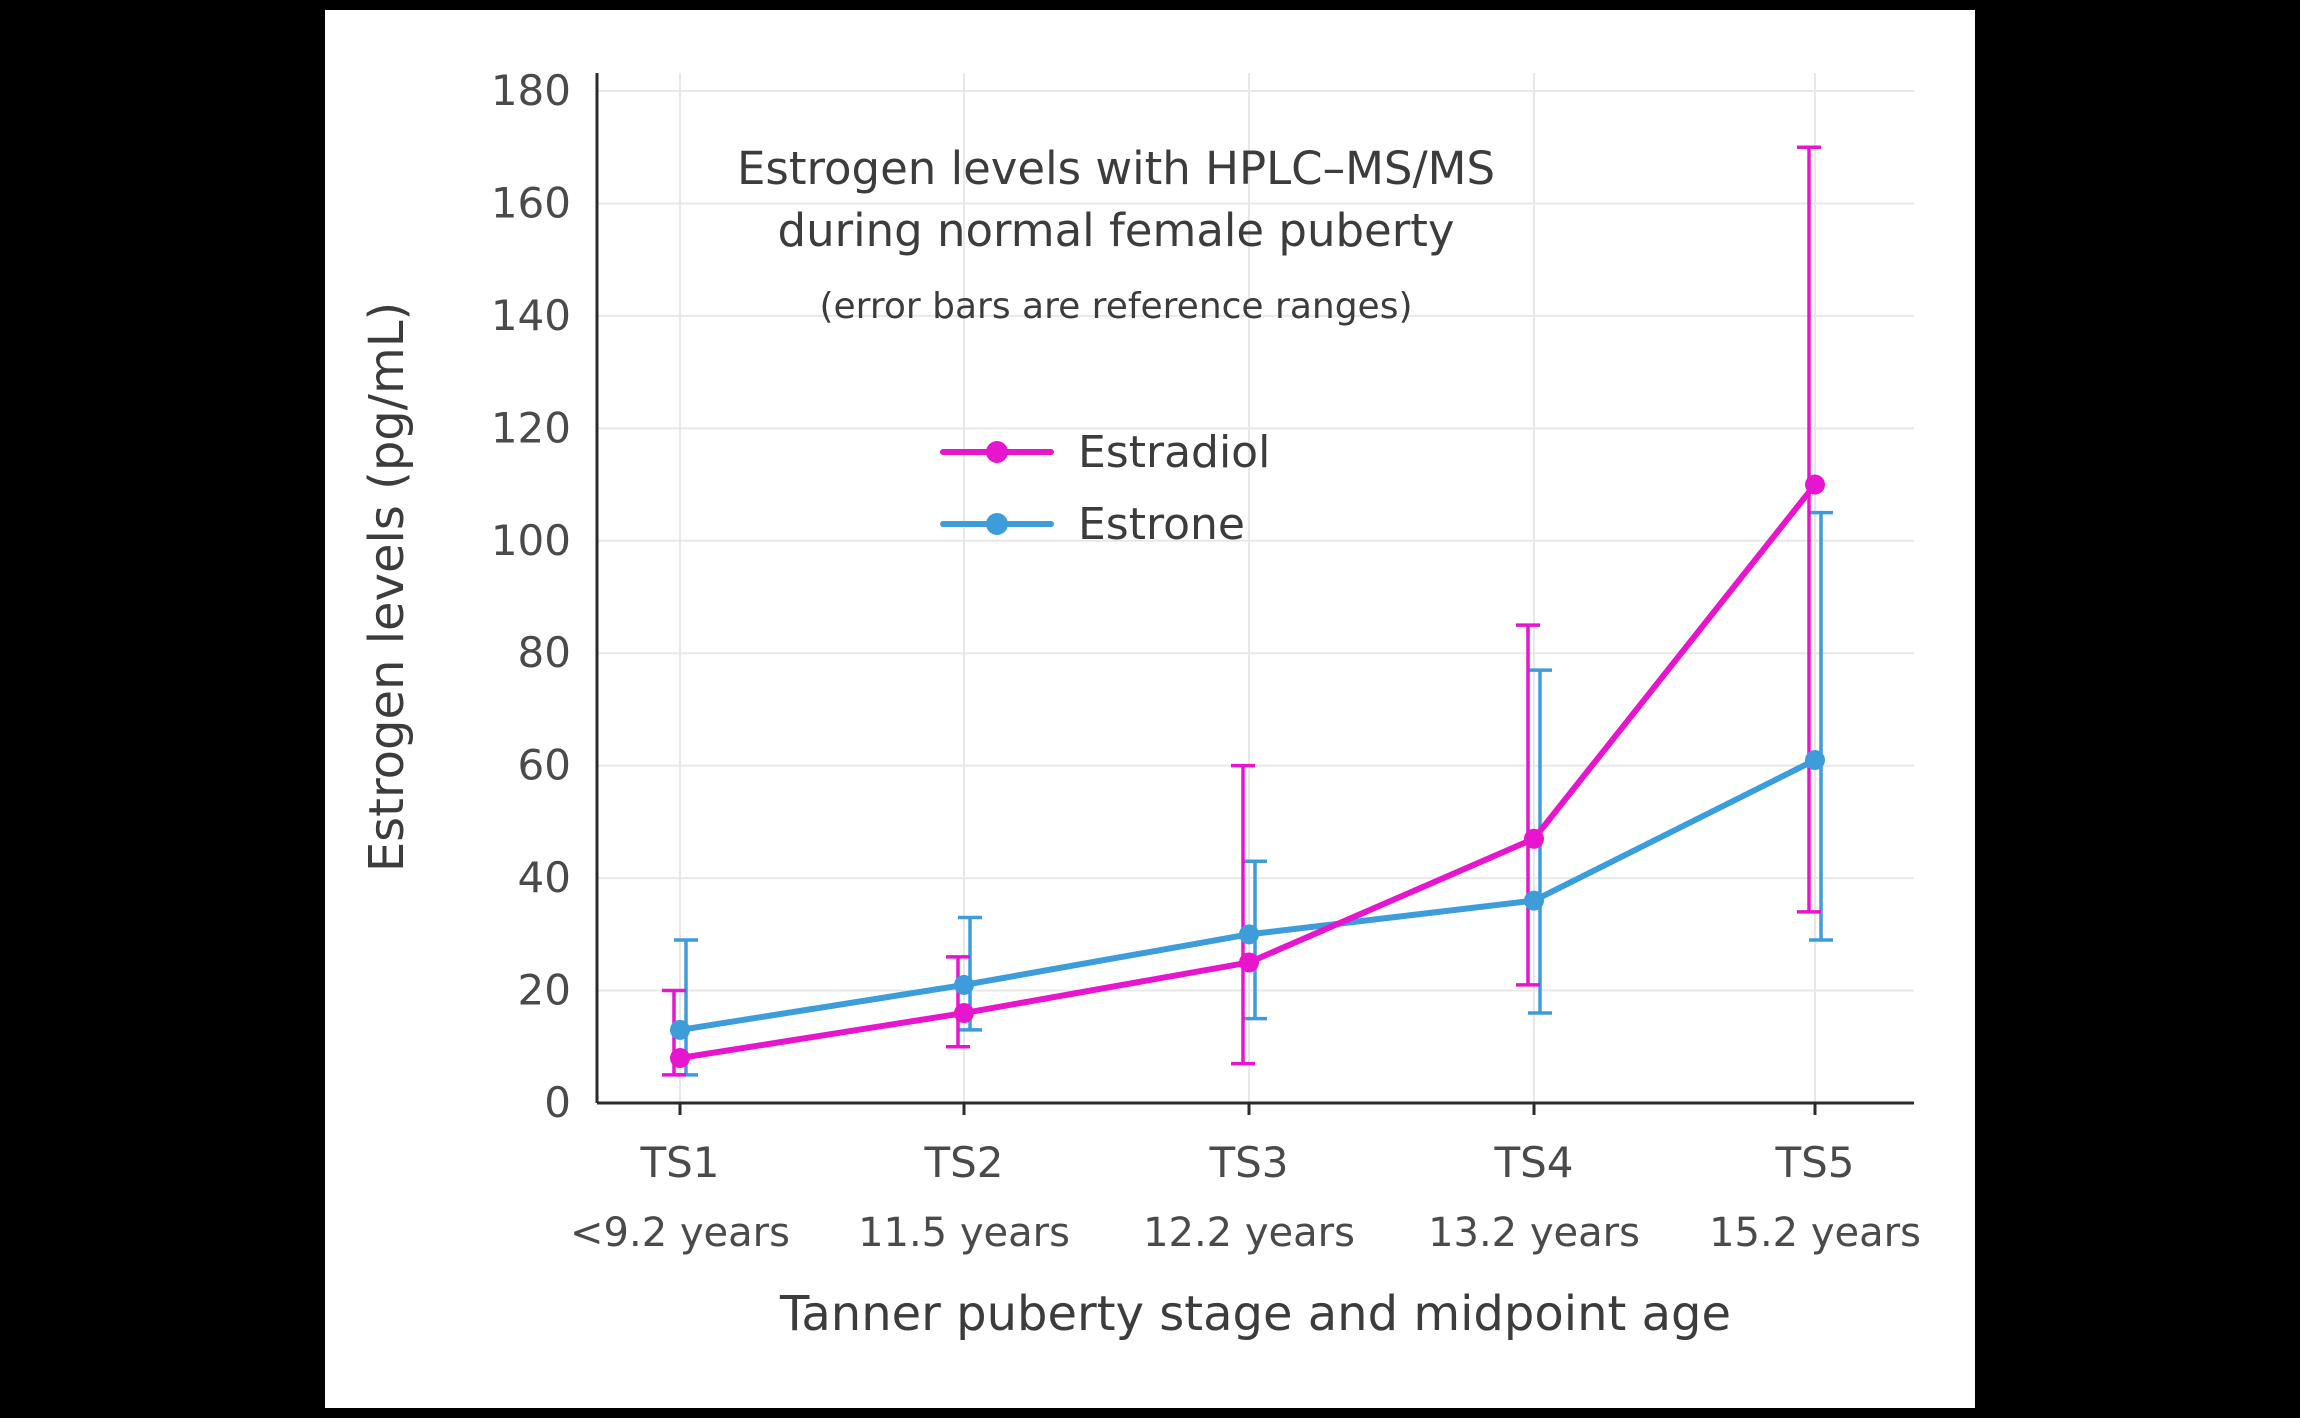  I want to click on y-tick-label: 80, so click(544, 652).